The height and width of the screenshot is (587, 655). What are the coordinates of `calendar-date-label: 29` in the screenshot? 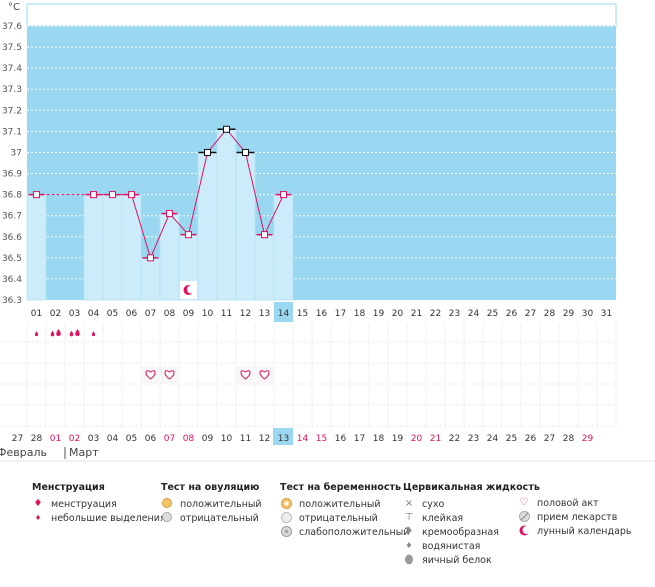 It's located at (588, 439).